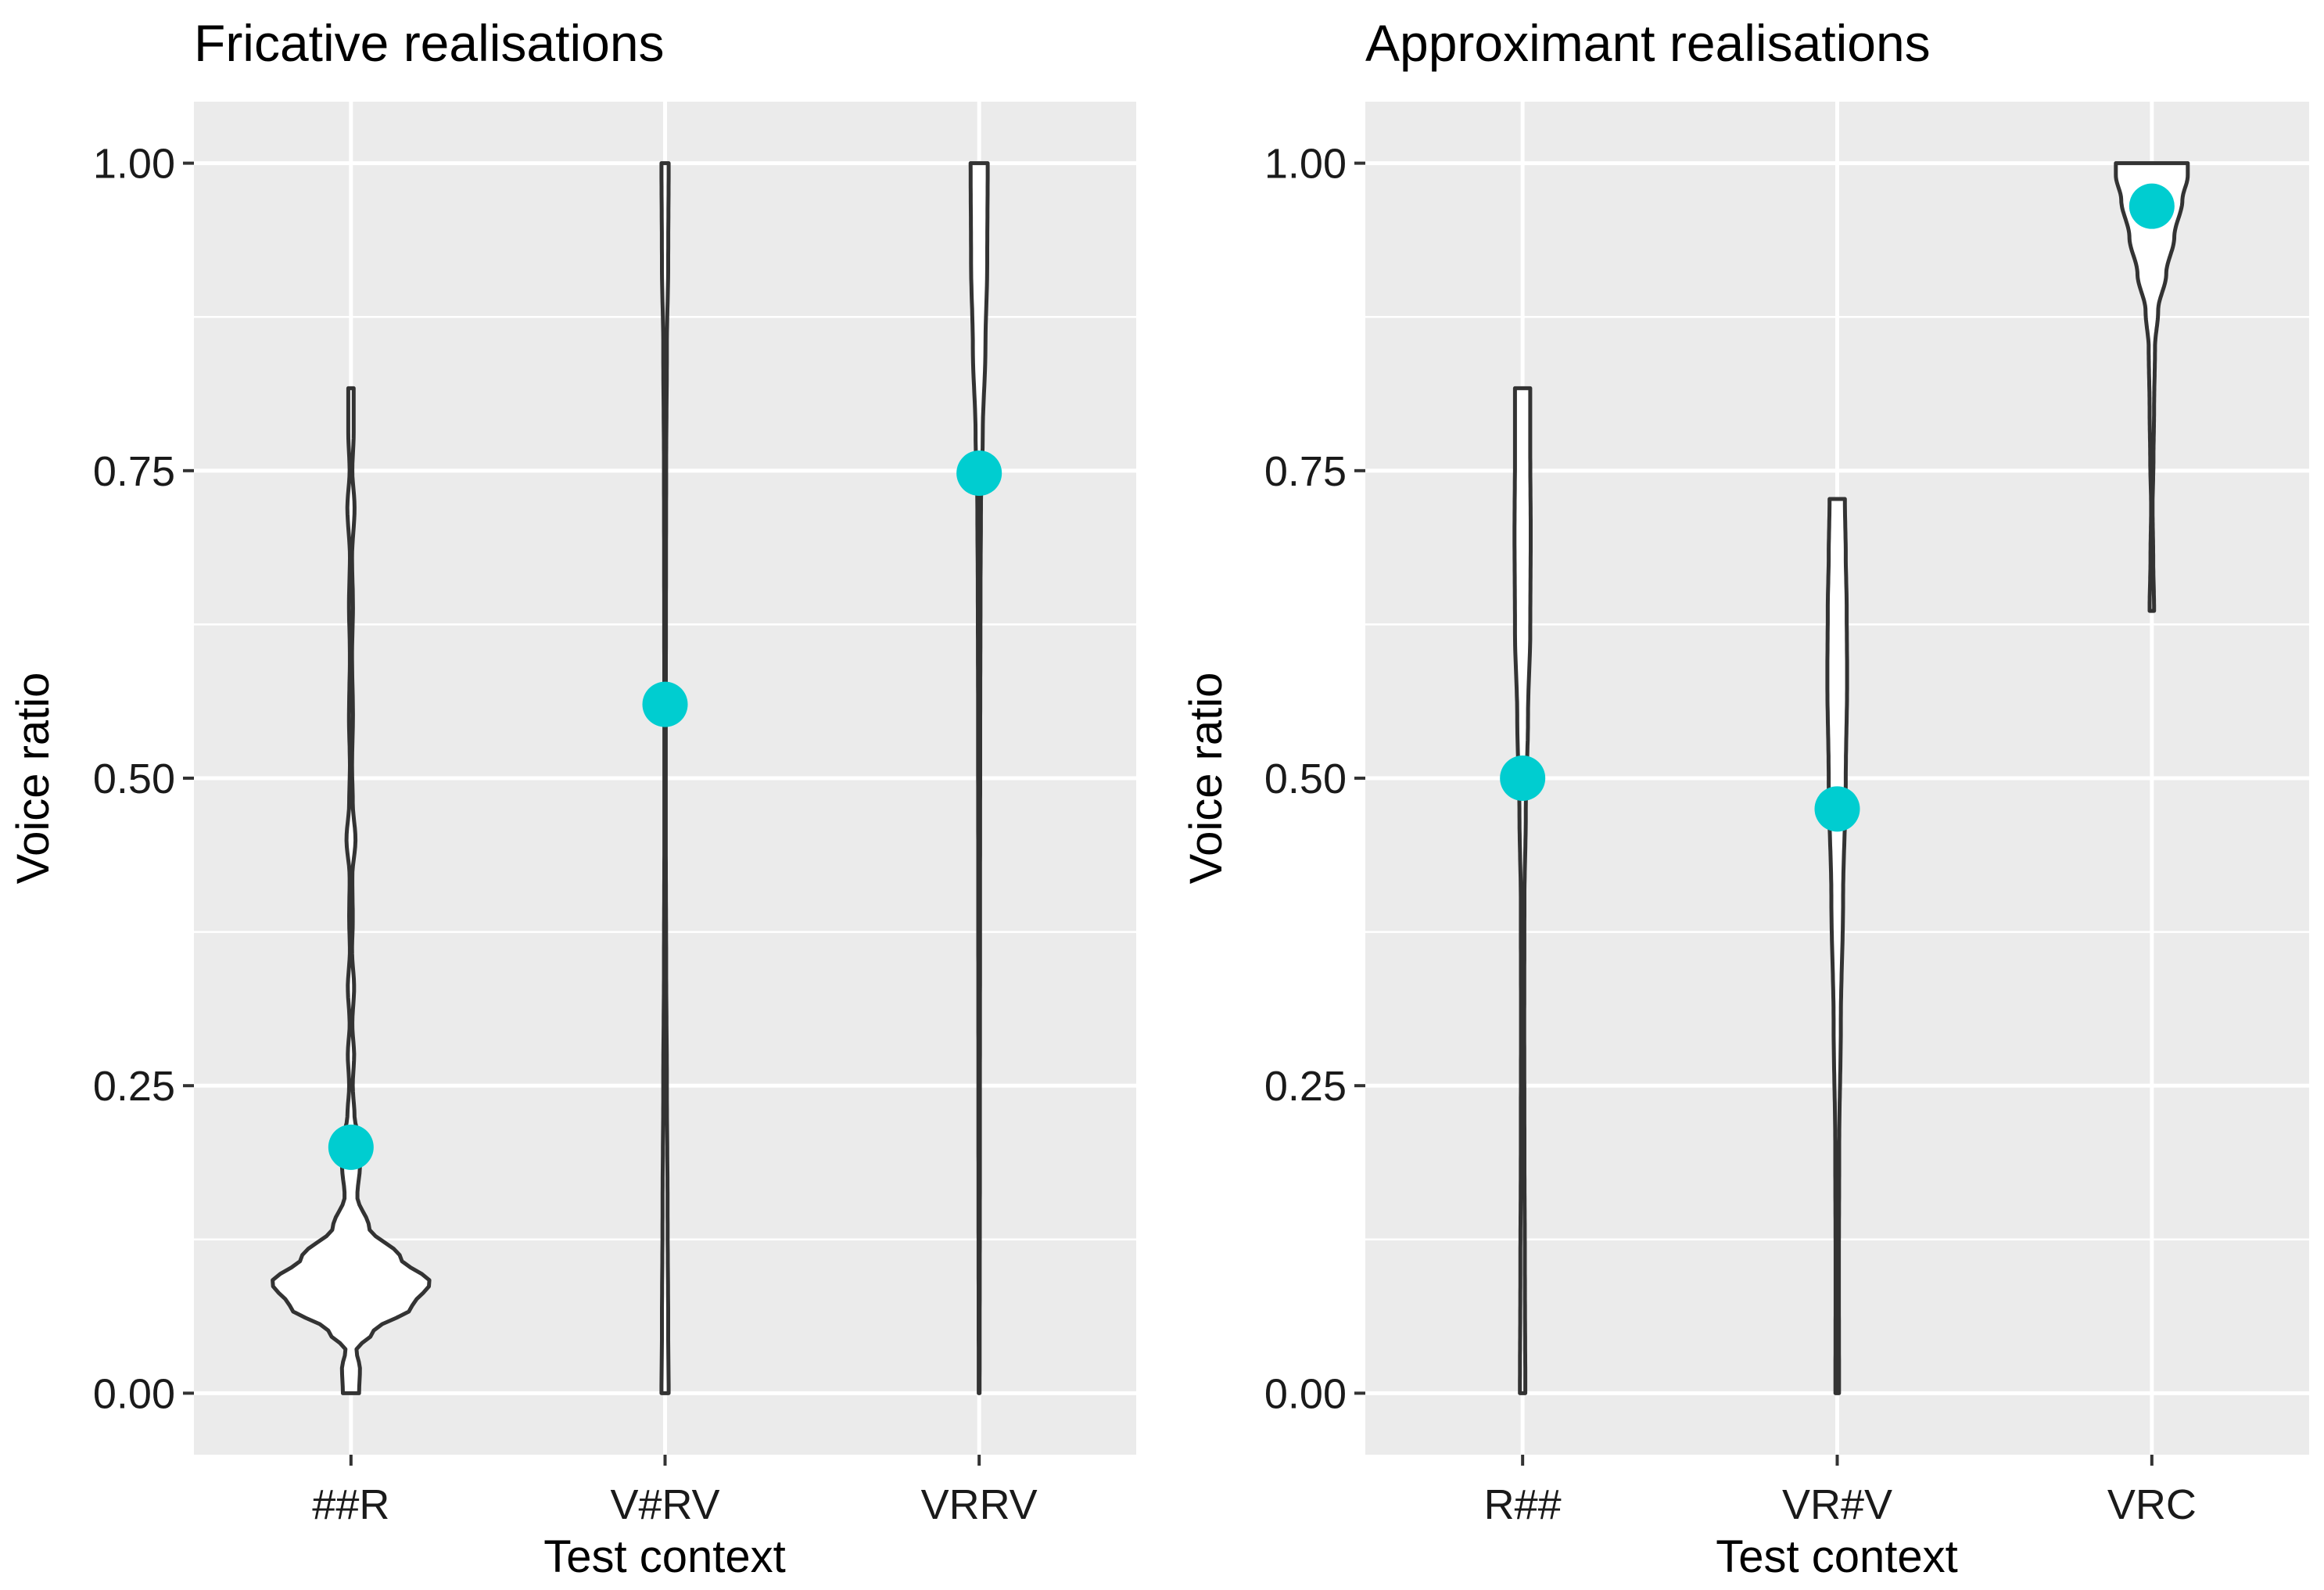  What do you see at coordinates (1837, 946) in the screenshot?
I see `violin-VR#V` at bounding box center [1837, 946].